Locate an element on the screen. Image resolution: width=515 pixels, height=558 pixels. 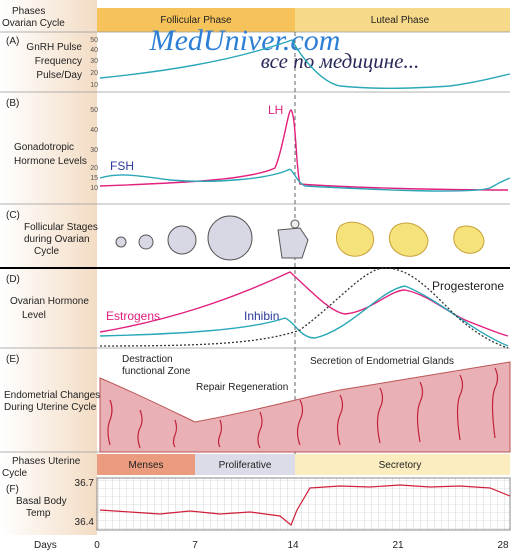
menses-band is located at coordinates (146, 464).